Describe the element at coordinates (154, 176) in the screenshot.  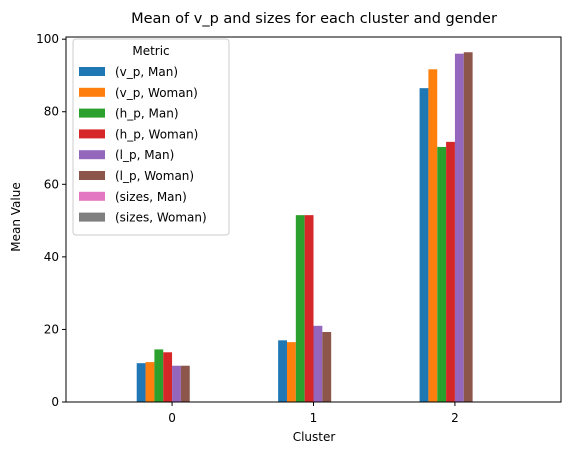
I see `legend-label: (l_p, Woman)` at that location.